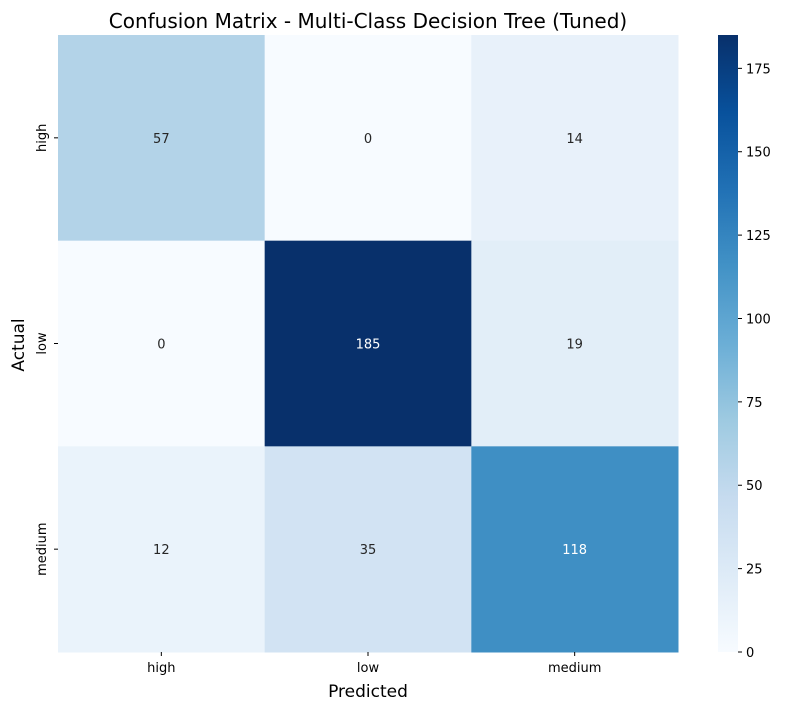  I want to click on heatmap-cell-r2-c0, so click(162, 549).